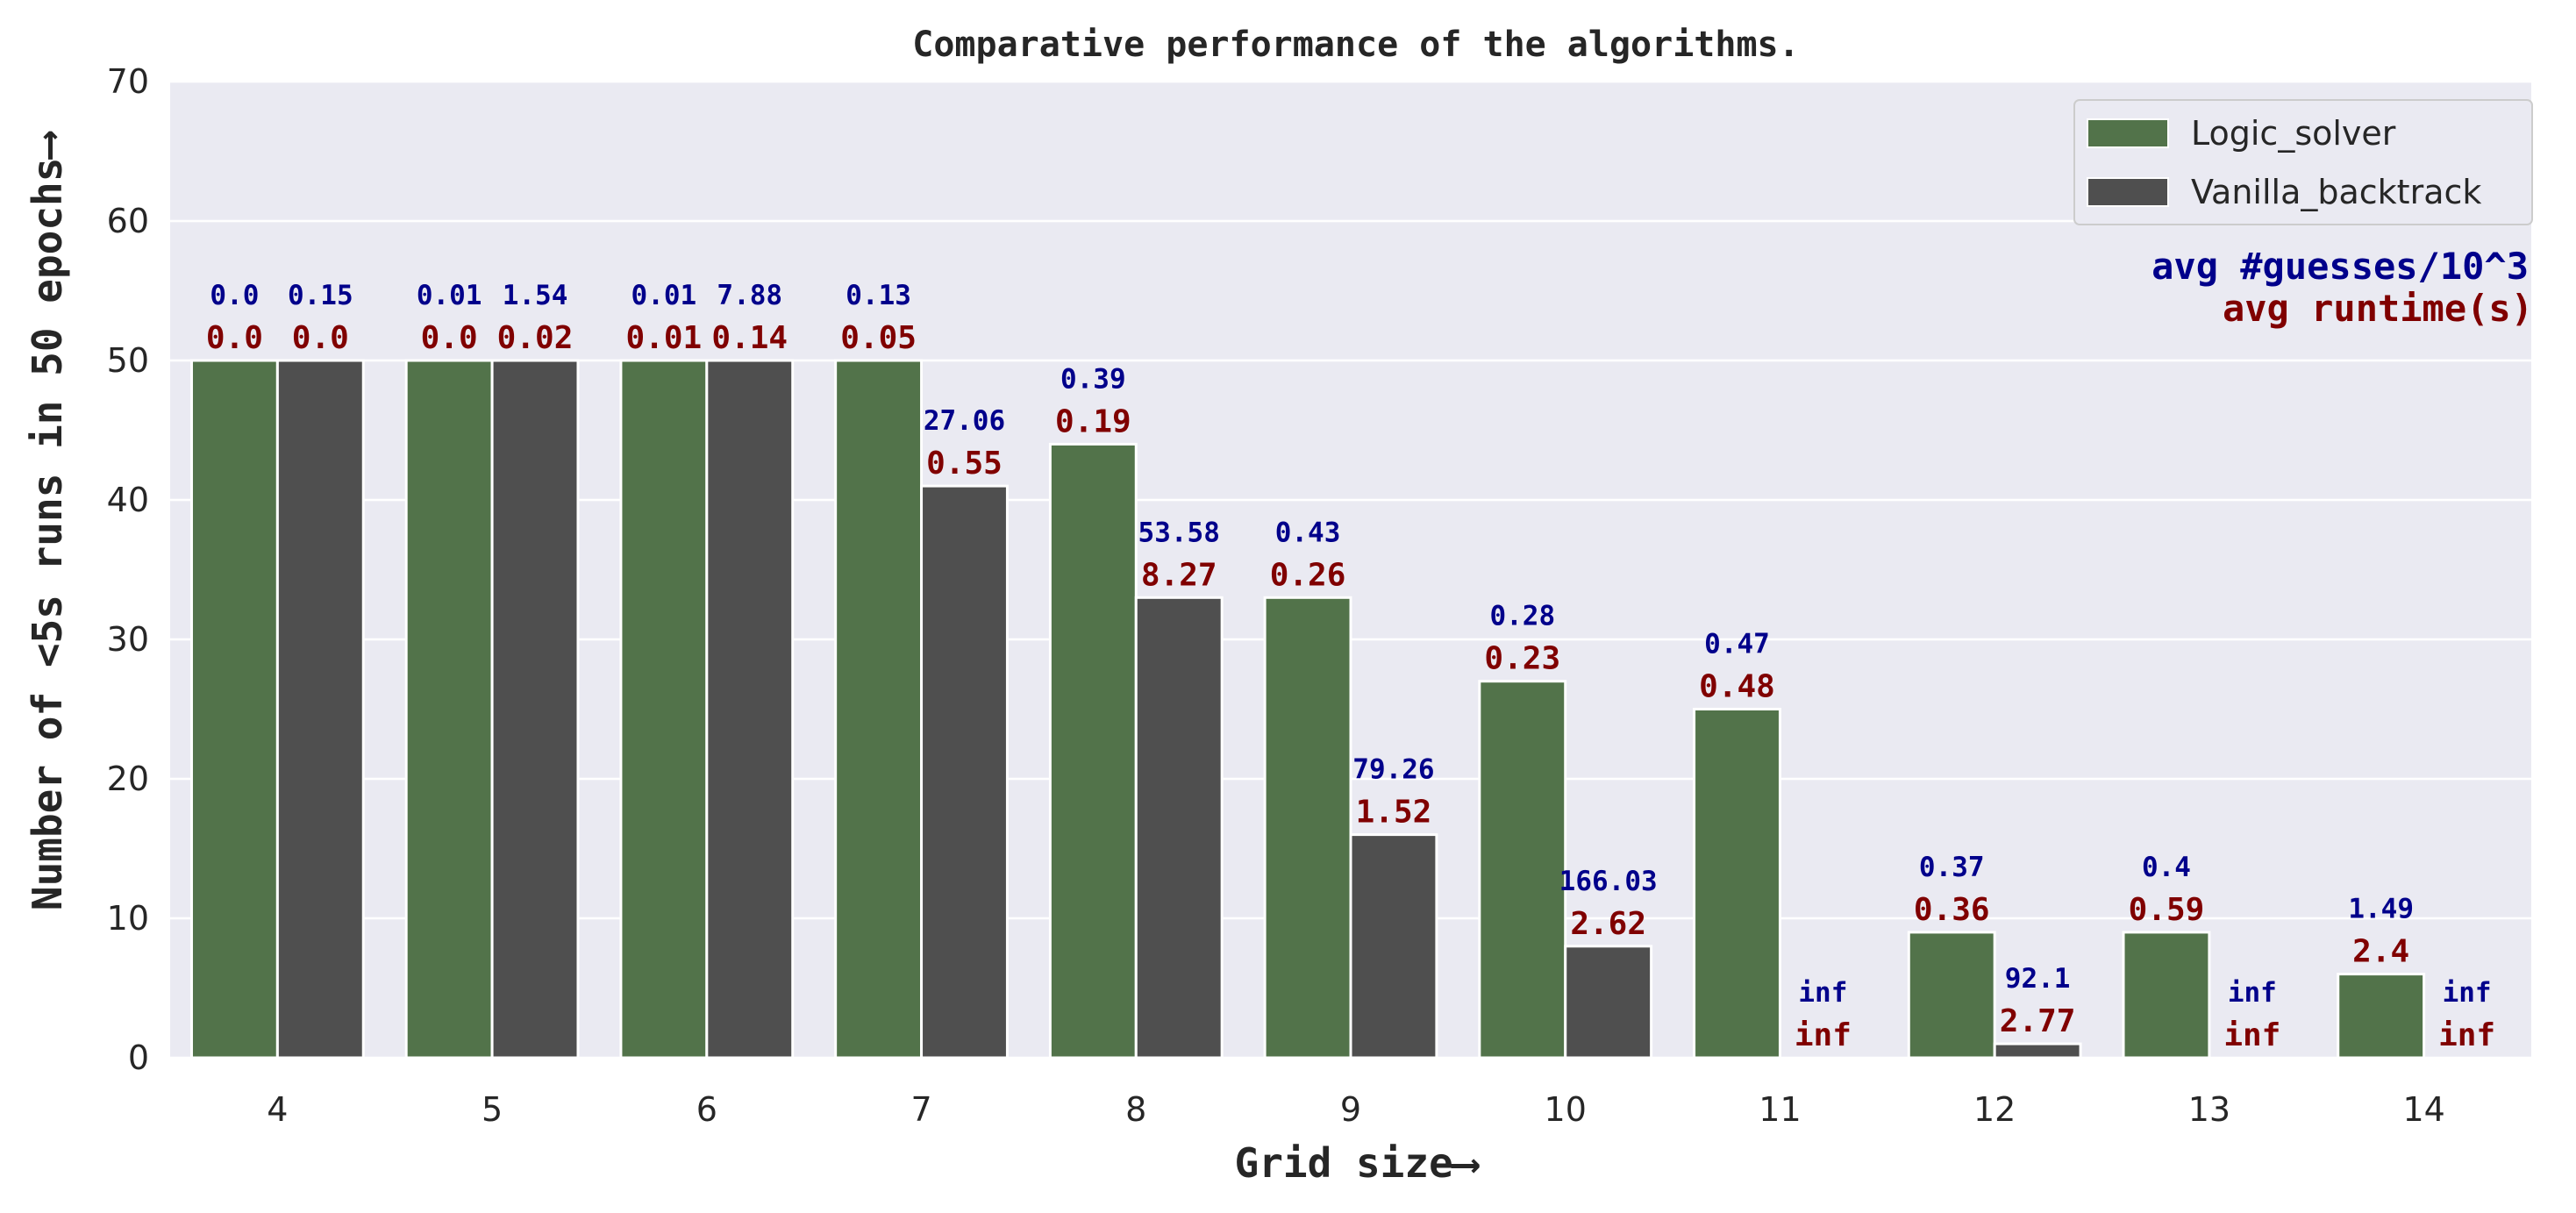 The image size is (2576, 1213). What do you see at coordinates (2038, 979) in the screenshot?
I see `guesses-label: 92.1` at bounding box center [2038, 979].